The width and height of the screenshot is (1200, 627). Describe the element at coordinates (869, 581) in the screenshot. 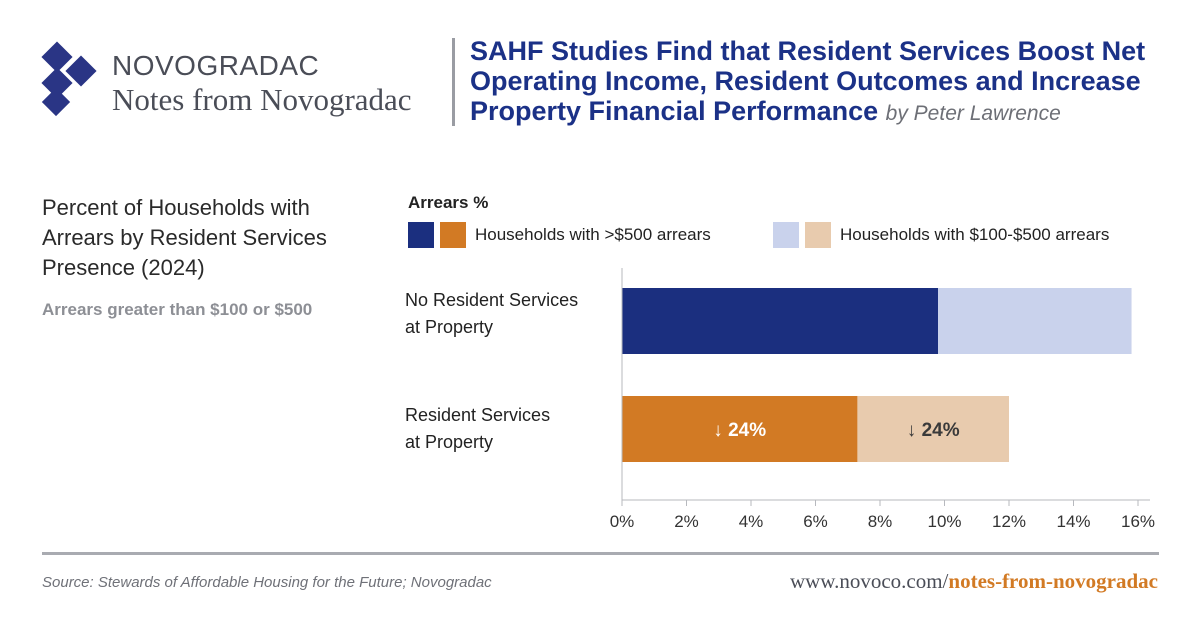

I see `url-prefix: www.novoco.com/` at that location.